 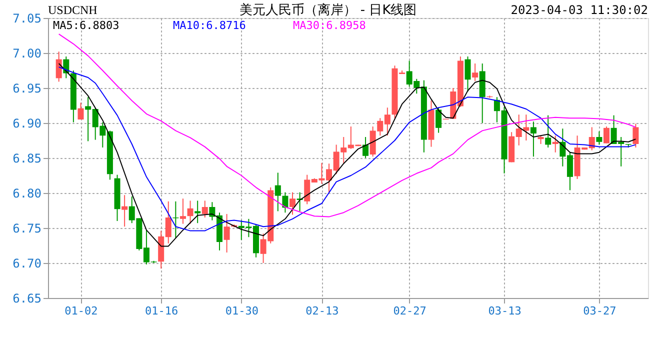 I want to click on x-tick-label: 01-30, so click(x=241, y=311).